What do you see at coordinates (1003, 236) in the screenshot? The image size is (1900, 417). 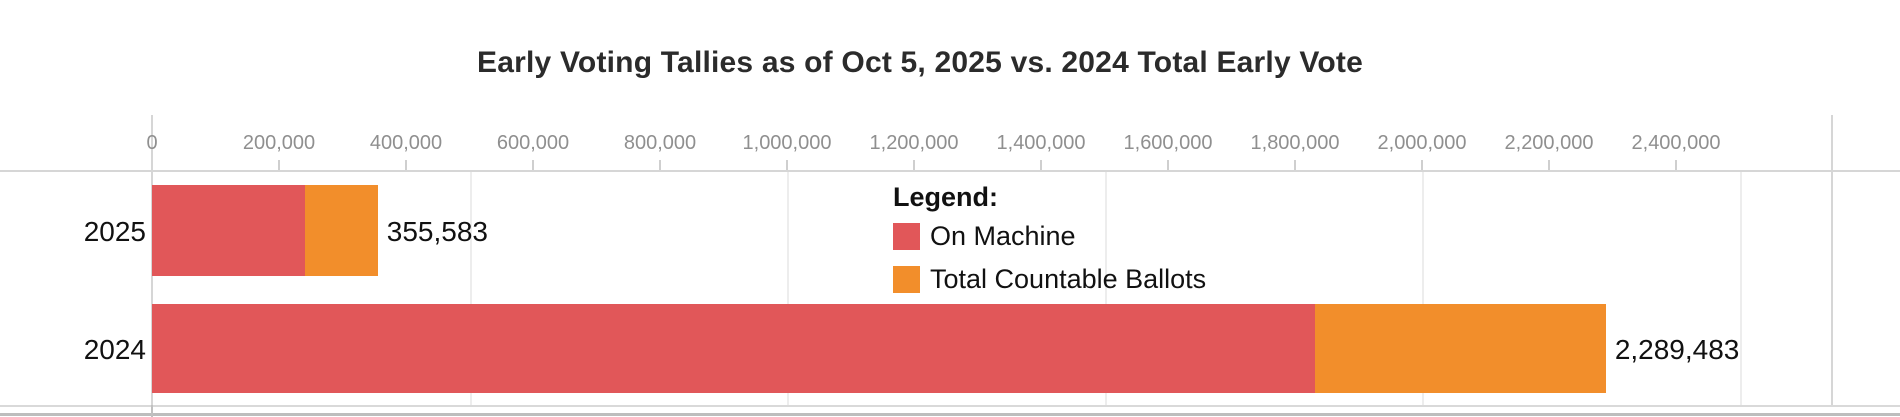 I see `legend-label: On Machine` at bounding box center [1003, 236].